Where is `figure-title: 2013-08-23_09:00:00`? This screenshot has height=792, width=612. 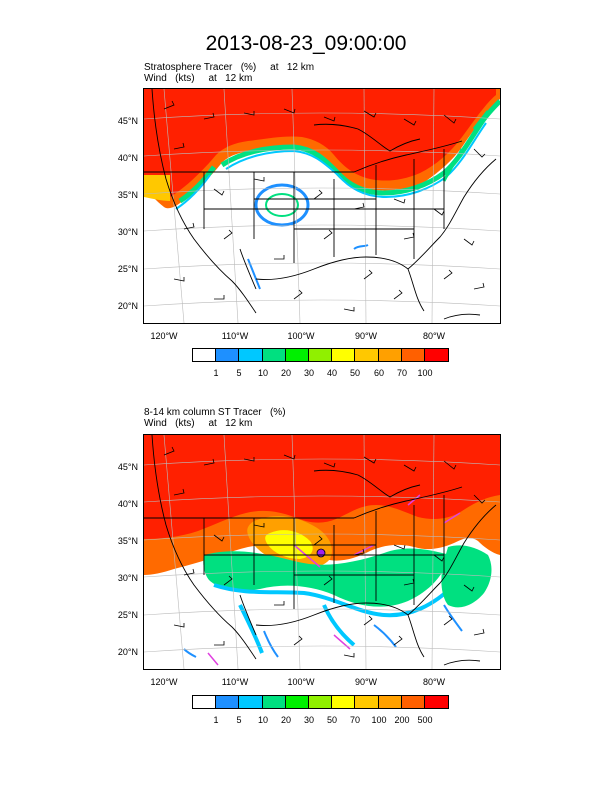 figure-title: 2013-08-23_09:00:00 is located at coordinates (306, 43).